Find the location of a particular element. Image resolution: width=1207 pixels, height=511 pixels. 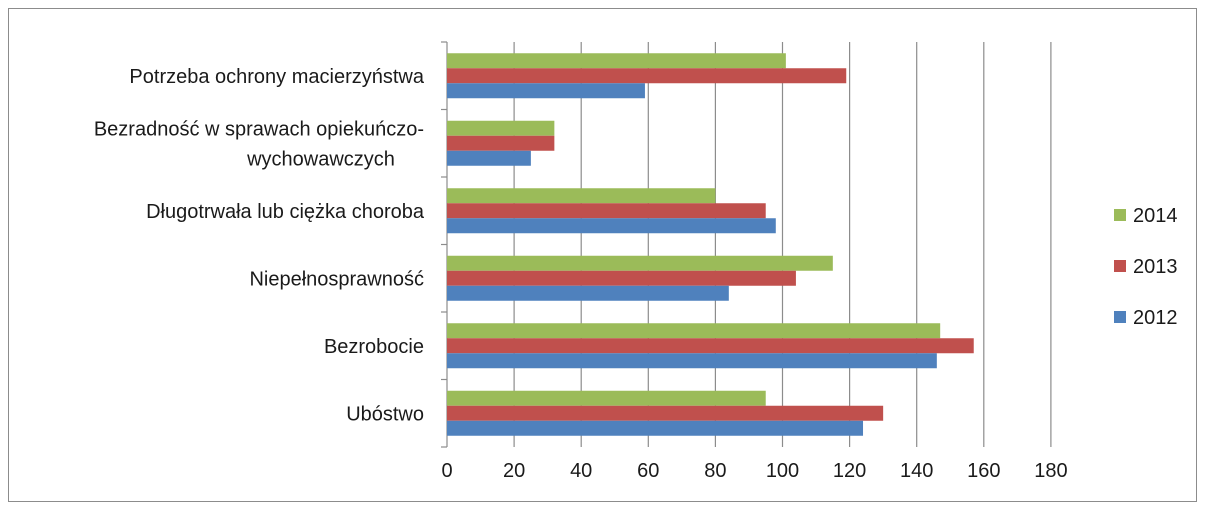

category-label: Długotrwała lub ciężka choroba is located at coordinates (285, 212).